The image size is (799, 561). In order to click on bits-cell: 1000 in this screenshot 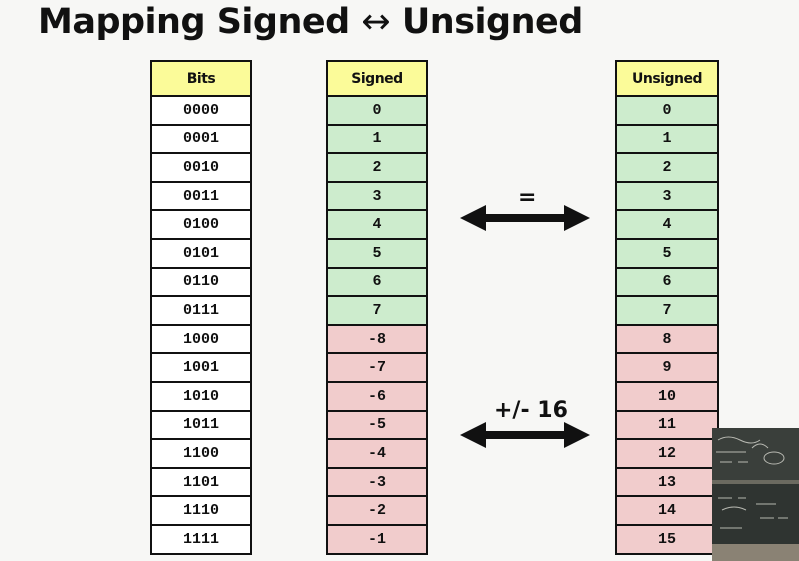, I will do `click(201, 339)`.